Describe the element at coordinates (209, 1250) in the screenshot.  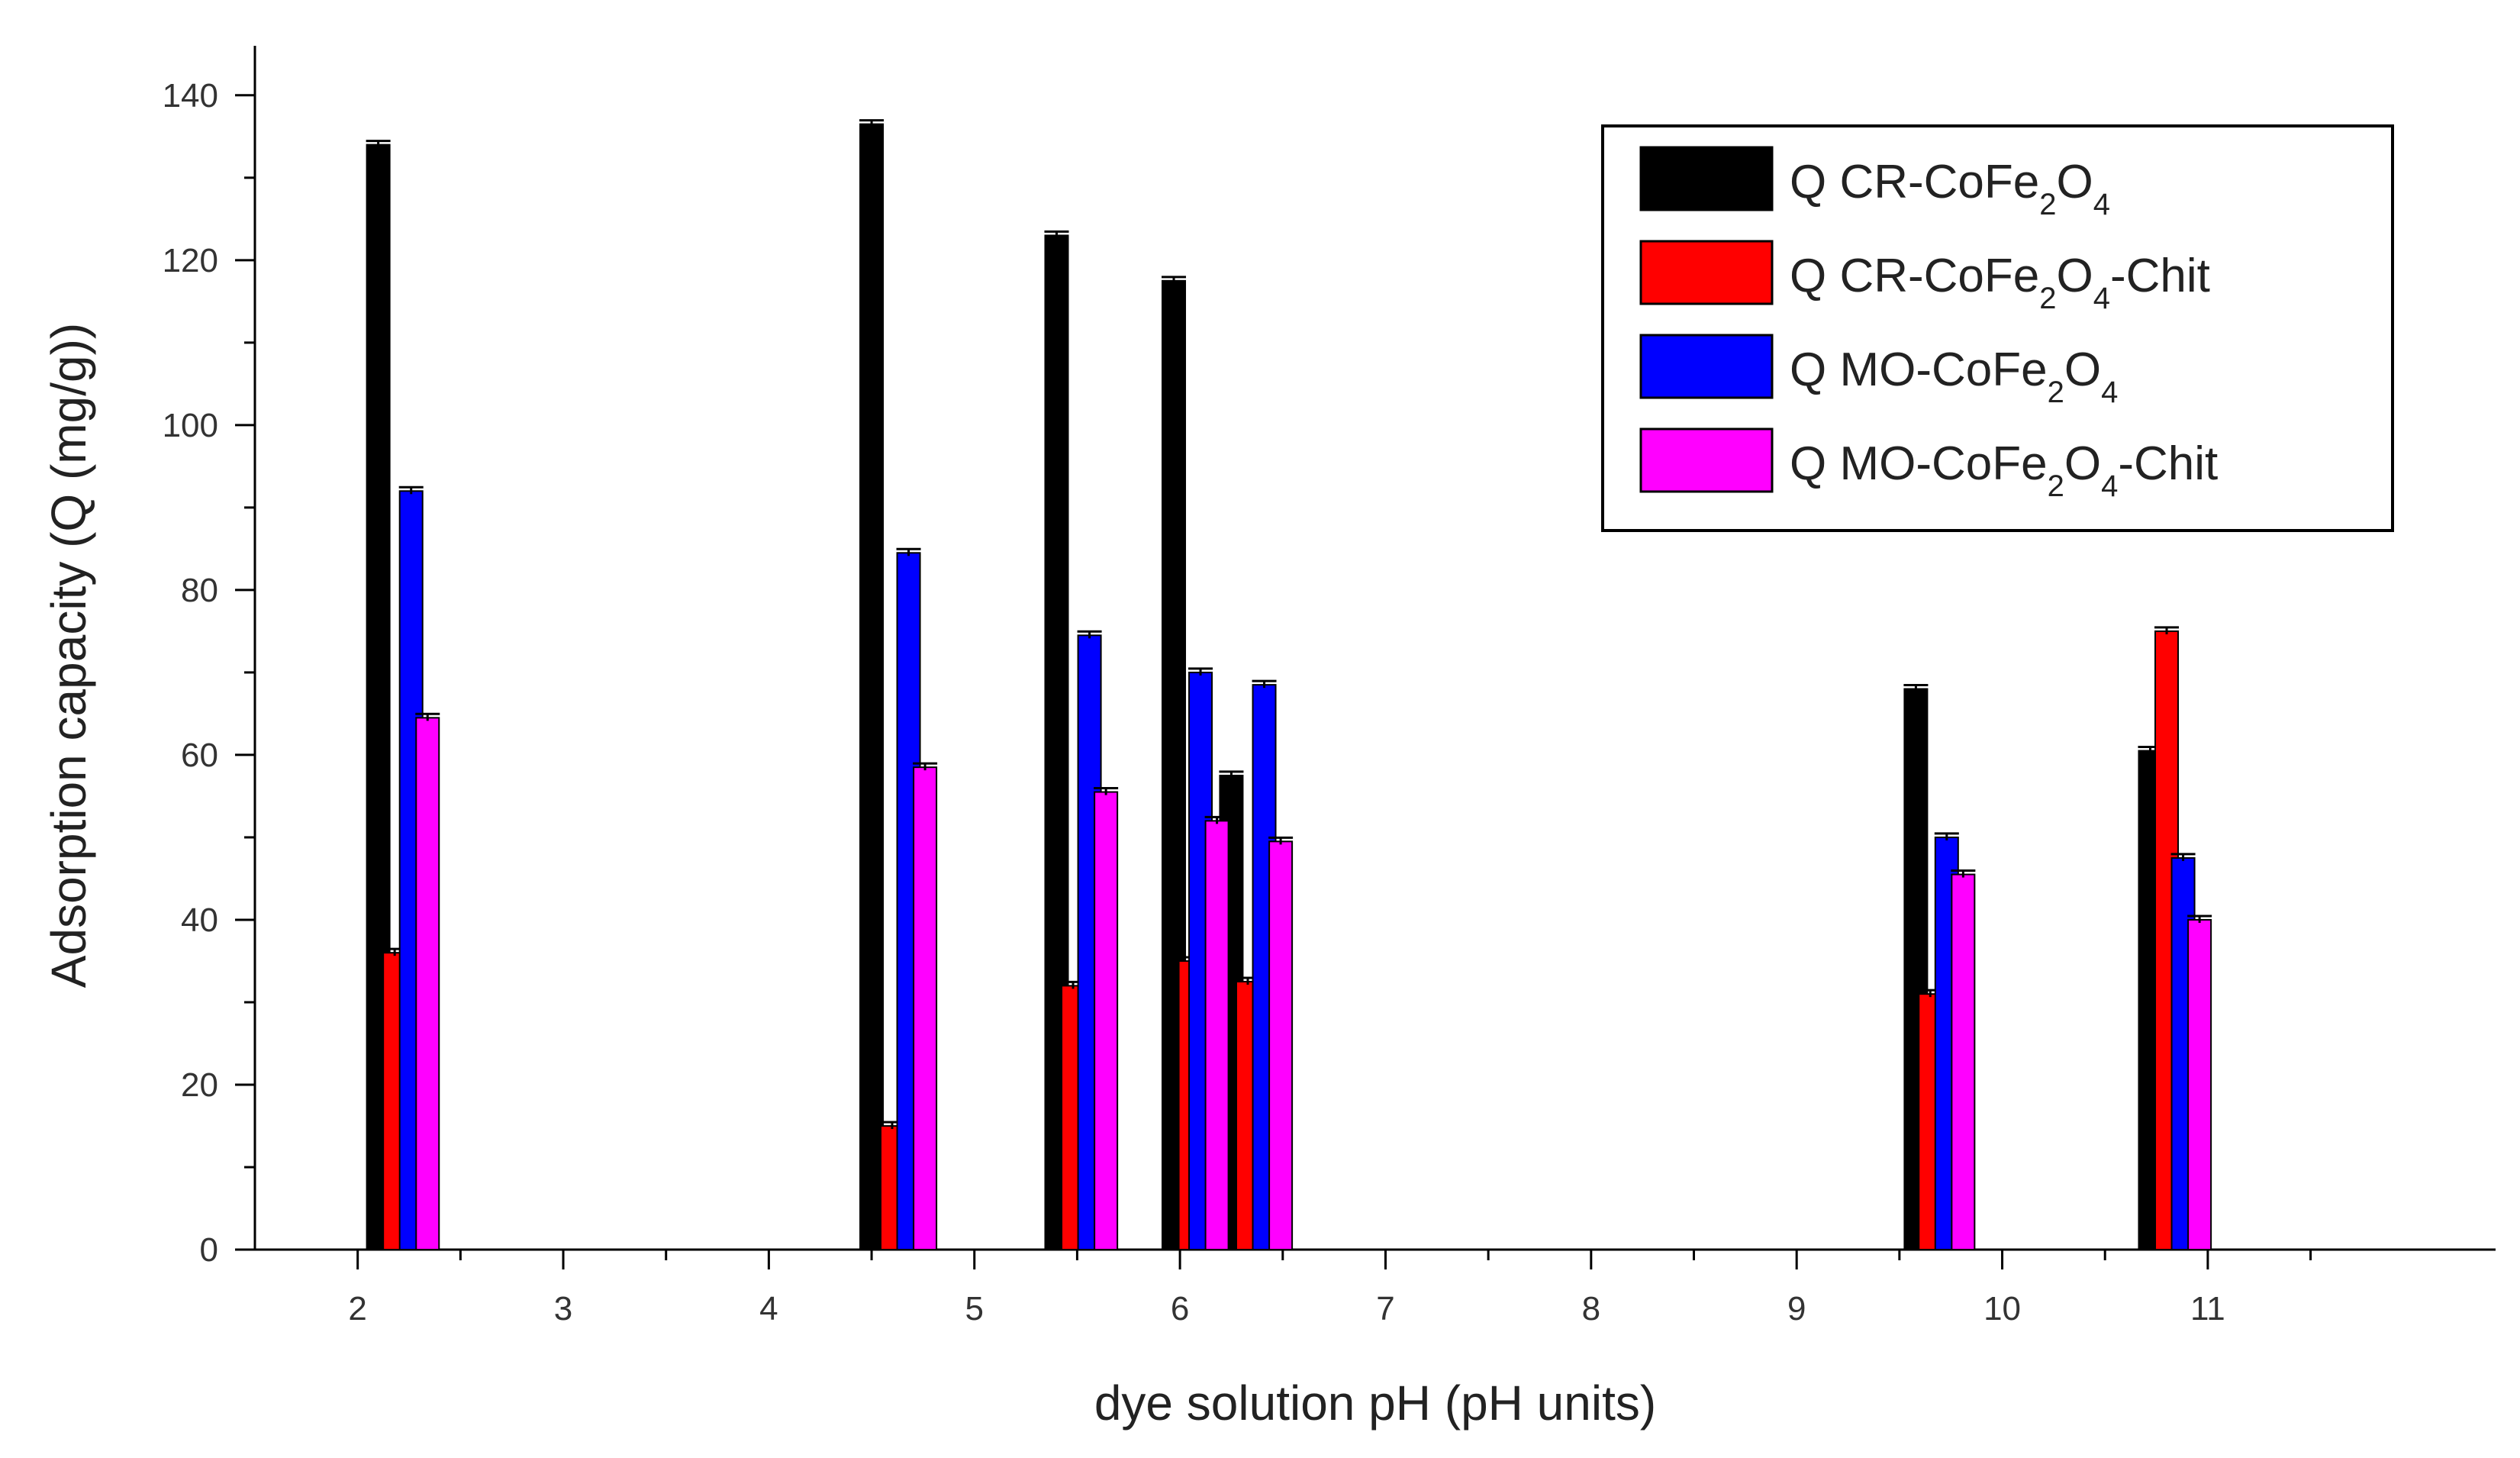
I see `y-tick-label: 0` at that location.